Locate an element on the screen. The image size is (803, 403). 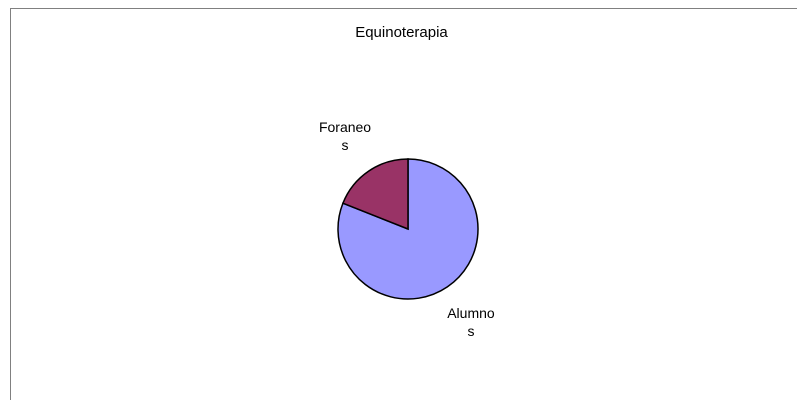
pie-slice is located at coordinates (375, 194).